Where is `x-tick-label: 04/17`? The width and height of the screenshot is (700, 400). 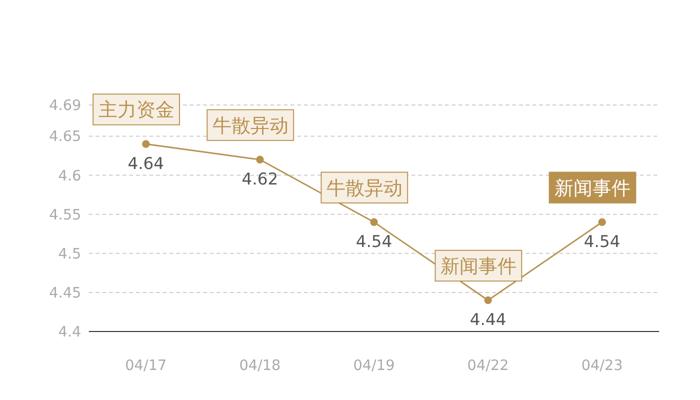
x-tick-label: 04/17 is located at coordinates (146, 366).